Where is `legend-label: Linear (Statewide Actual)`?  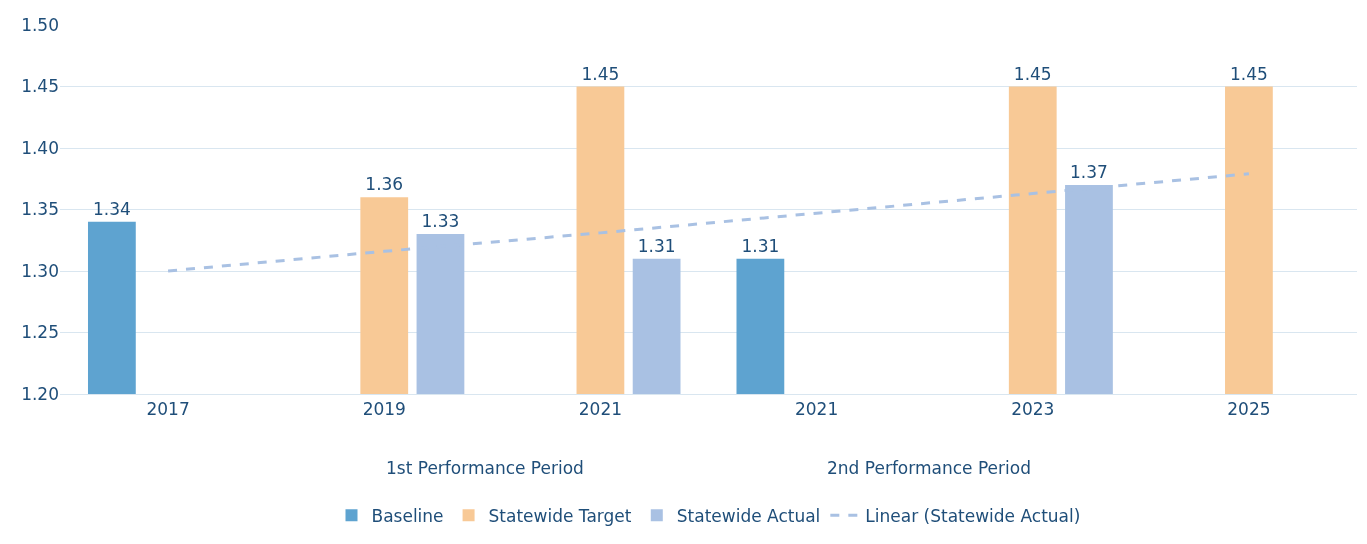 legend-label: Linear (Statewide Actual) is located at coordinates (973, 515).